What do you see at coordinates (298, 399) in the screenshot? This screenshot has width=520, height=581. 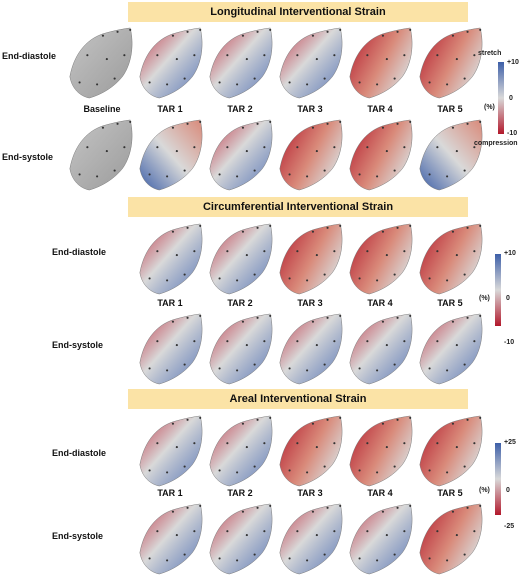 I see `panel-3-title: Areal Interventional Strain` at bounding box center [298, 399].